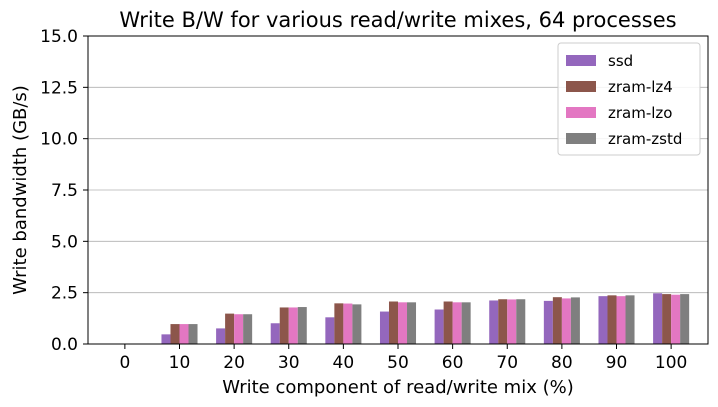 This screenshot has width=718, height=407. What do you see at coordinates (453, 363) in the screenshot?
I see `x-tick-label: 60` at bounding box center [453, 363].